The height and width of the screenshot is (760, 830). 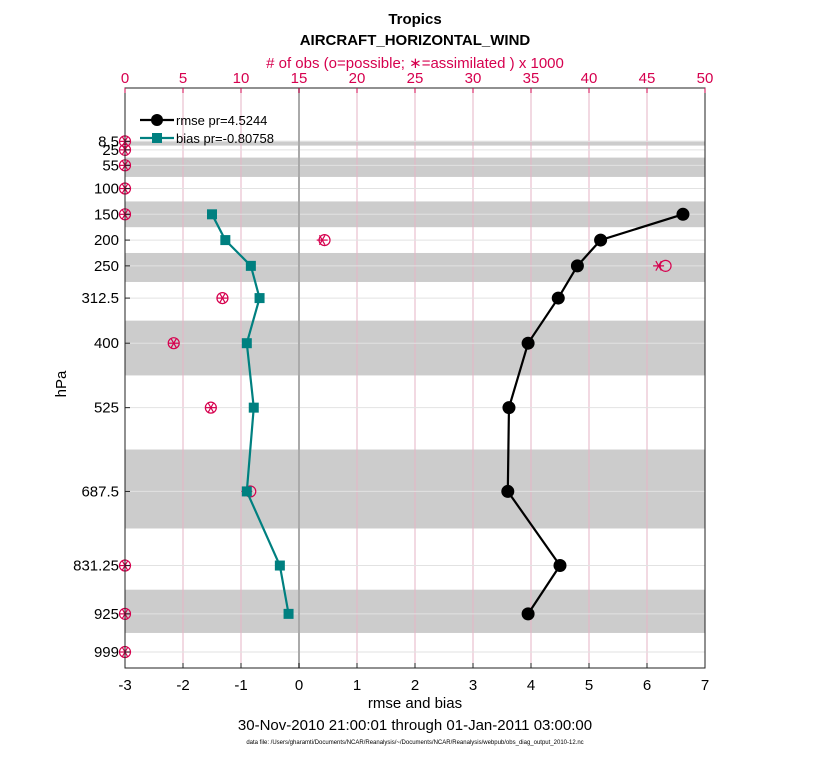 I want to click on chart-subtitle: AIRCRAFT_HORIZONTAL_WIND, so click(x=415, y=40).